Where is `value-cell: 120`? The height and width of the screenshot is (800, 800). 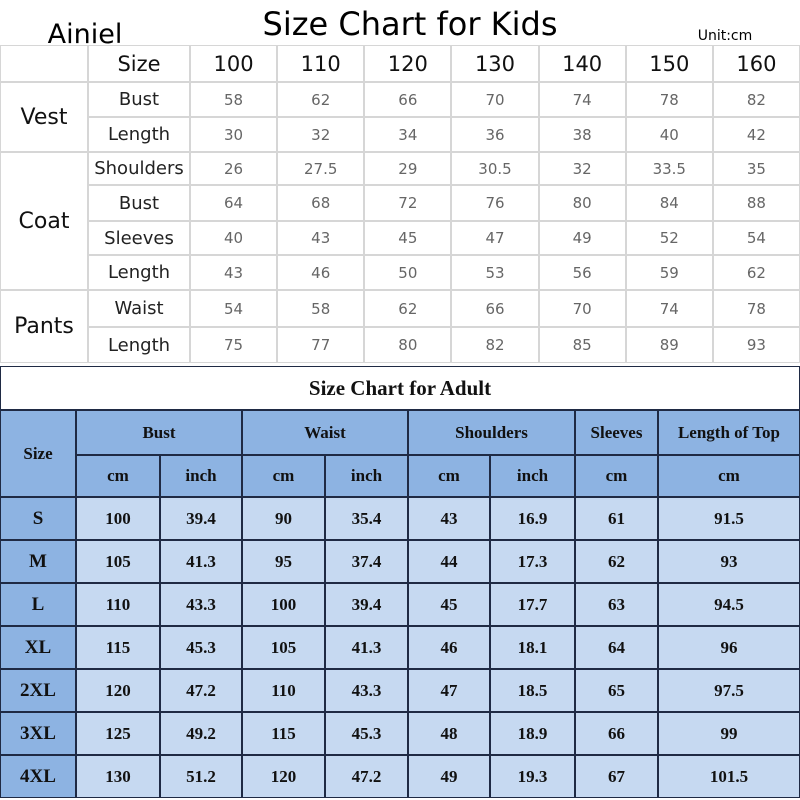
value-cell: 120 is located at coordinates (283, 776).